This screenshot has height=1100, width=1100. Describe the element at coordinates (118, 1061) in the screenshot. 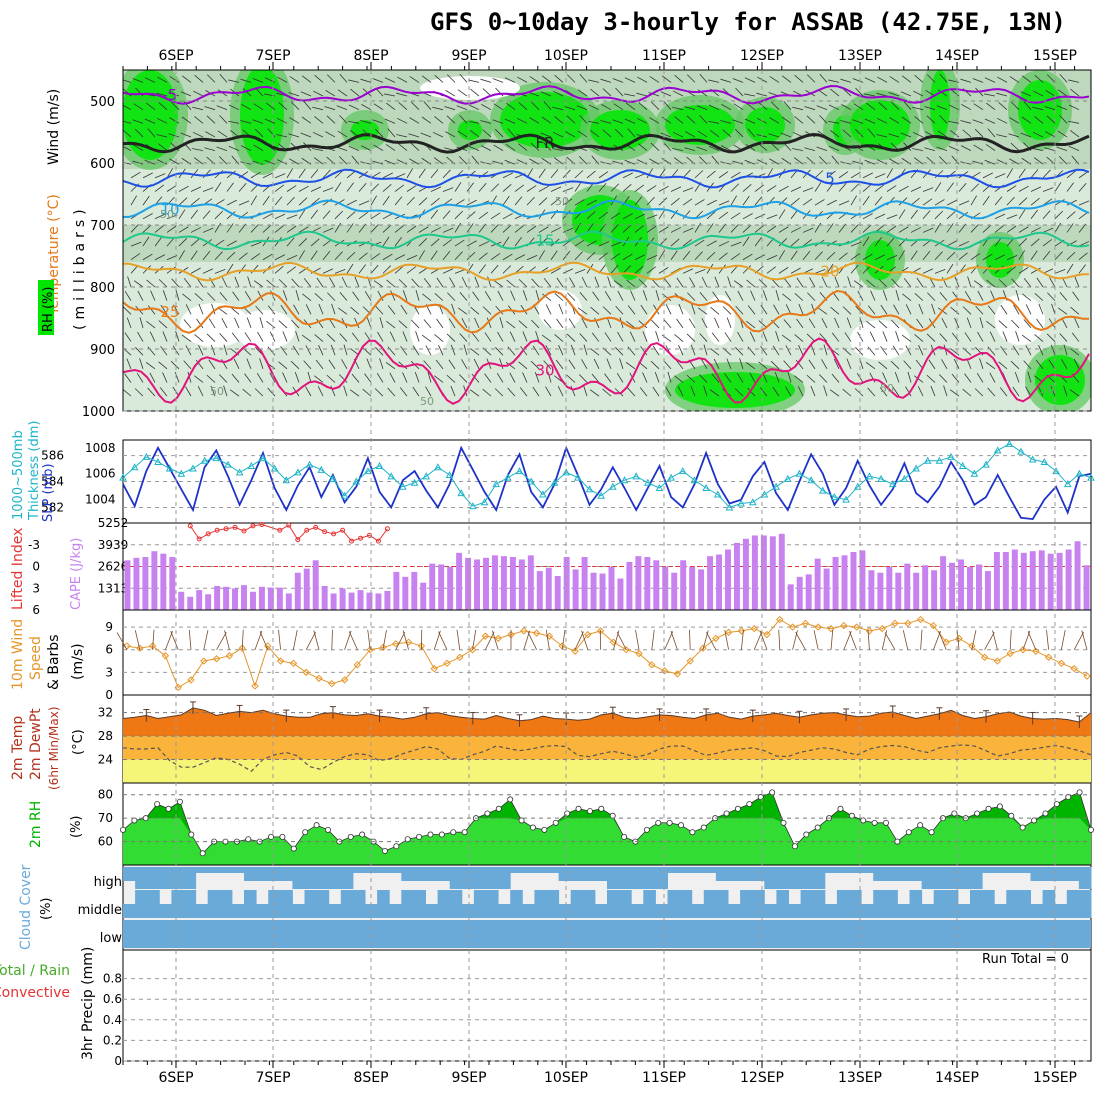

I see `precip-tick: 0` at that location.